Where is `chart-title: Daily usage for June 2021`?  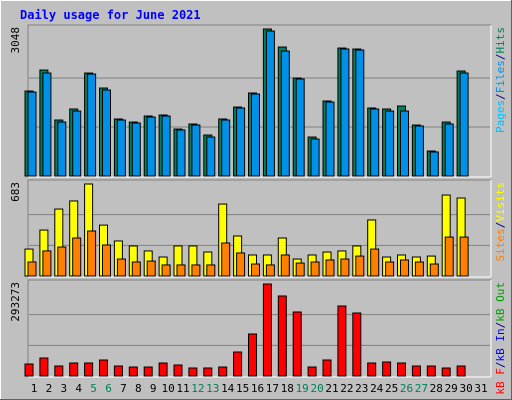
chart-title: Daily usage for June 2021 is located at coordinates (110, 15).